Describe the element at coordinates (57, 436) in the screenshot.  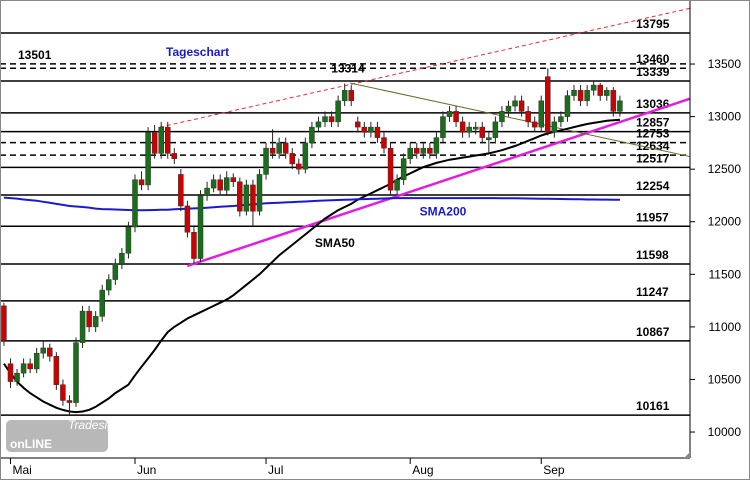
I see `logo-box` at that location.